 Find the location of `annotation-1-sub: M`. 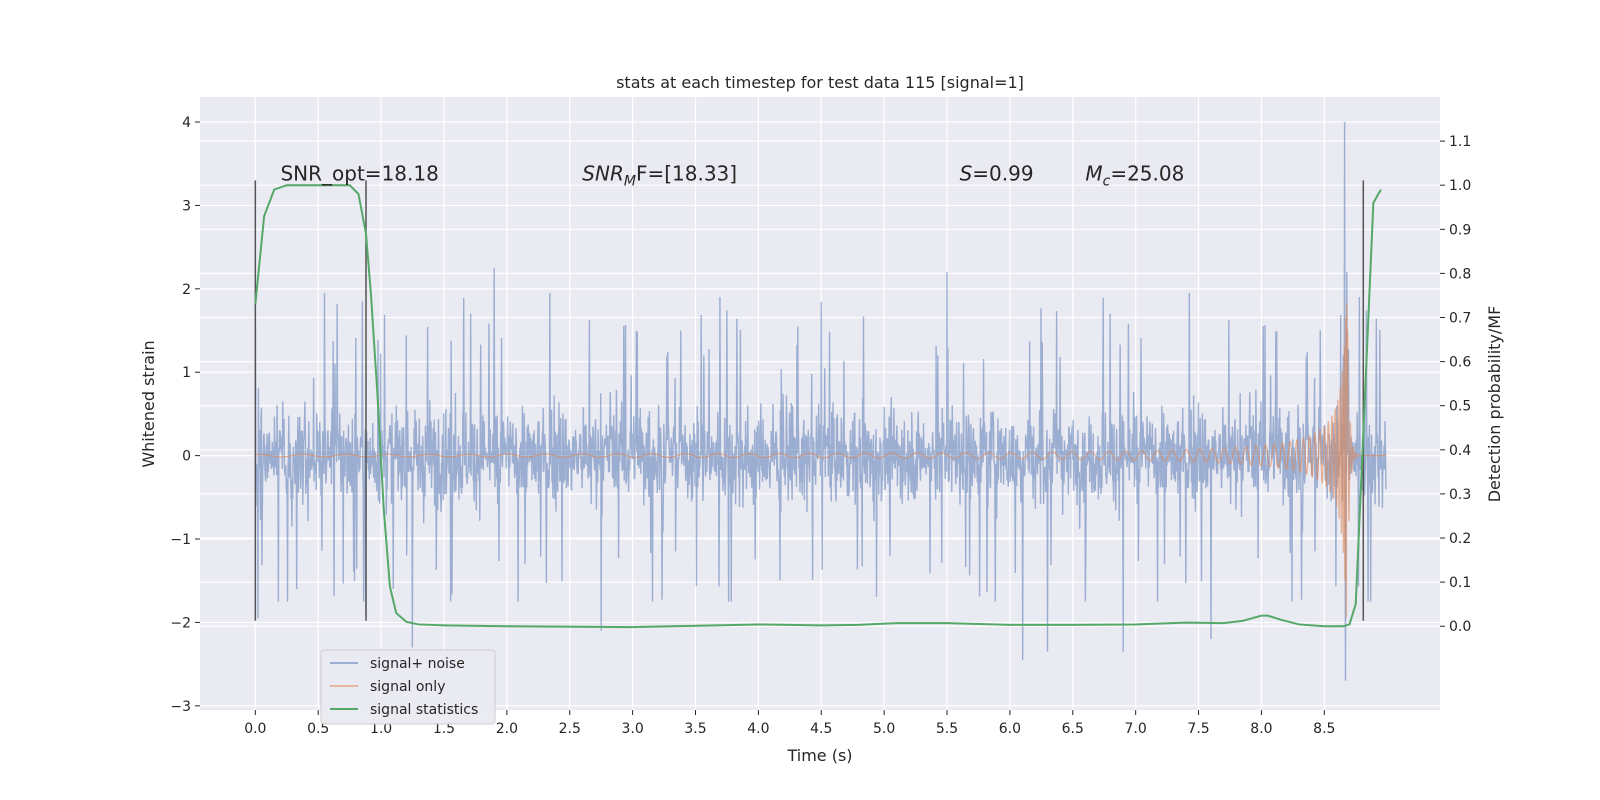

annotation-1-sub: M is located at coordinates (630, 181).